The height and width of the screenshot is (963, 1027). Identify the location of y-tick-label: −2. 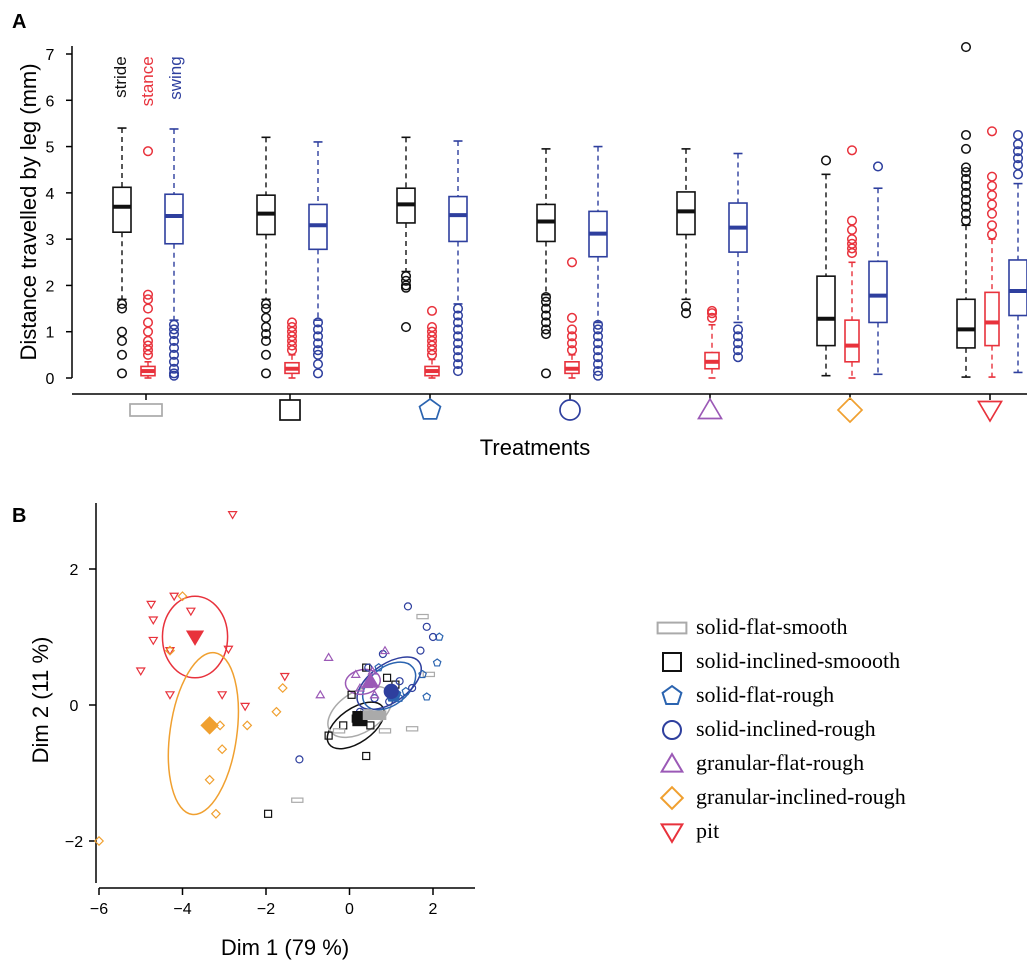
(74, 842).